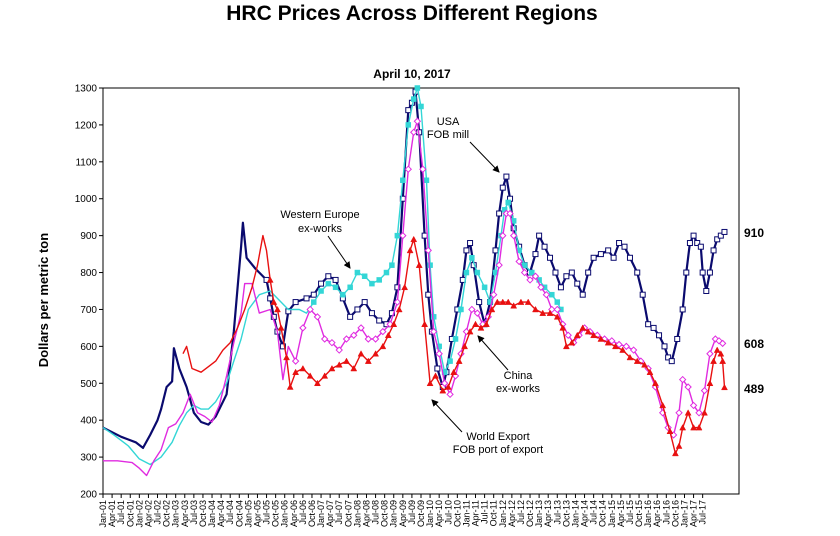  What do you see at coordinates (566, 513) in the screenshot?
I see `x-tick-label: Oct-13` at bounding box center [566, 513].